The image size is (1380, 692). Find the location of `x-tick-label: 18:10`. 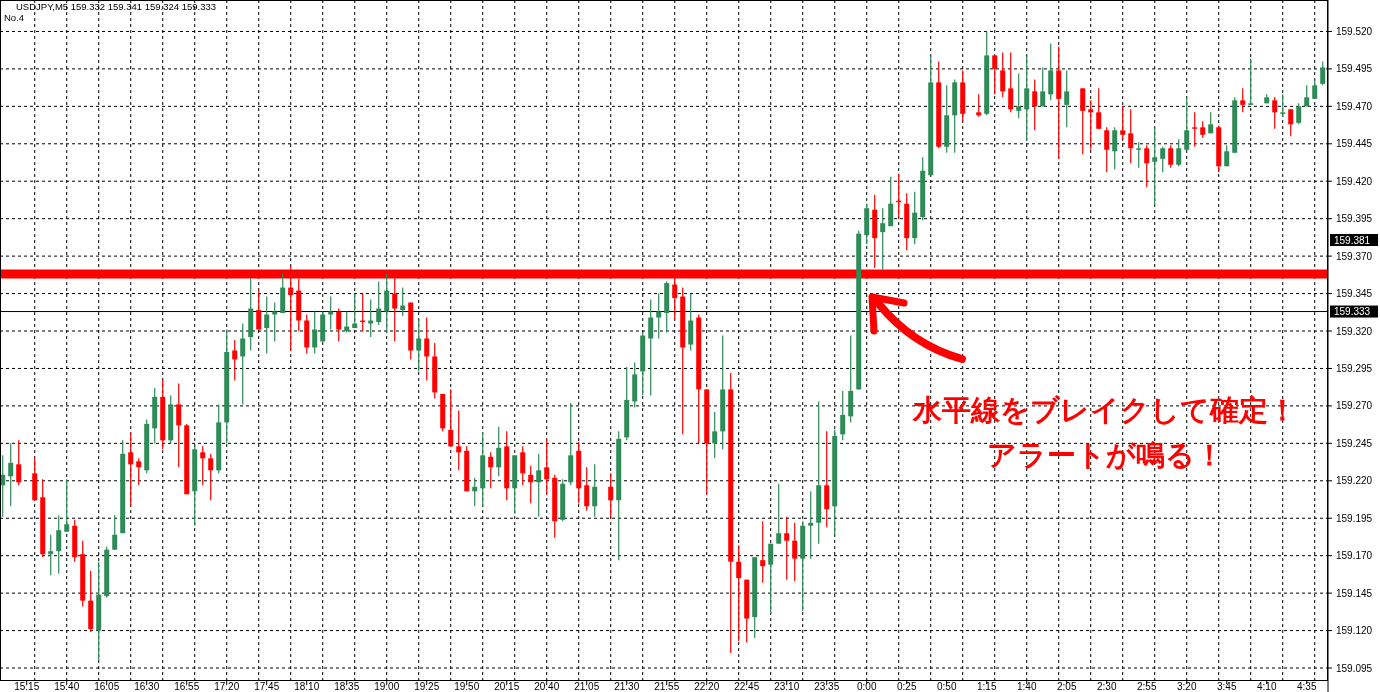

x-tick-label: 18:10 is located at coordinates (307, 686).